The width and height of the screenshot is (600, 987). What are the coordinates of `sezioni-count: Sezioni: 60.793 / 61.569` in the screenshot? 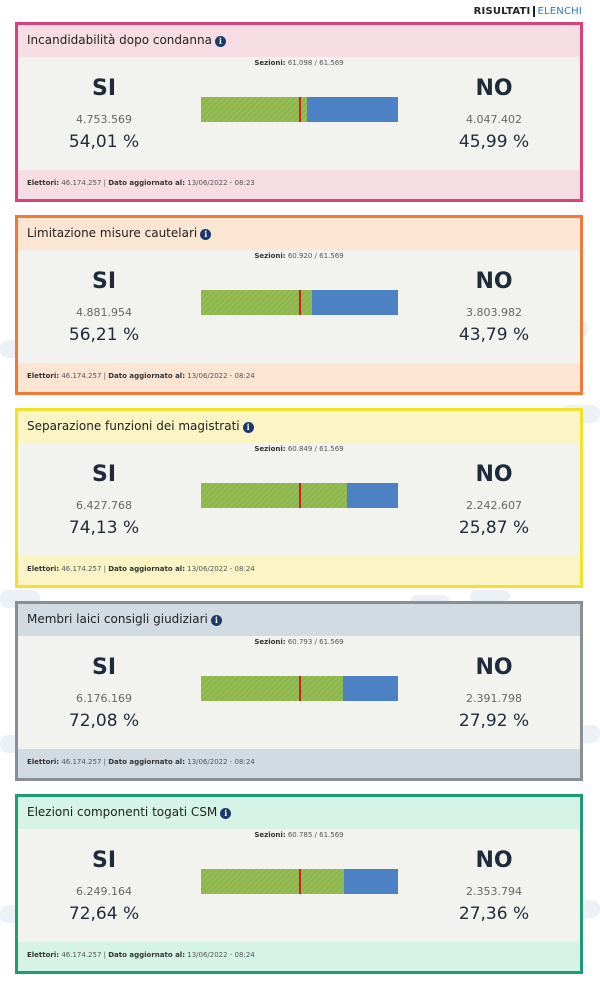 It's located at (299, 642).